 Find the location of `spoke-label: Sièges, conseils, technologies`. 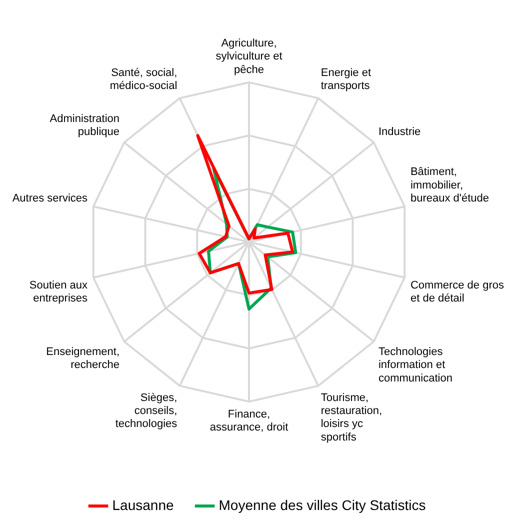

spoke-label: Sièges, conseils, technologies is located at coordinates (146, 411).